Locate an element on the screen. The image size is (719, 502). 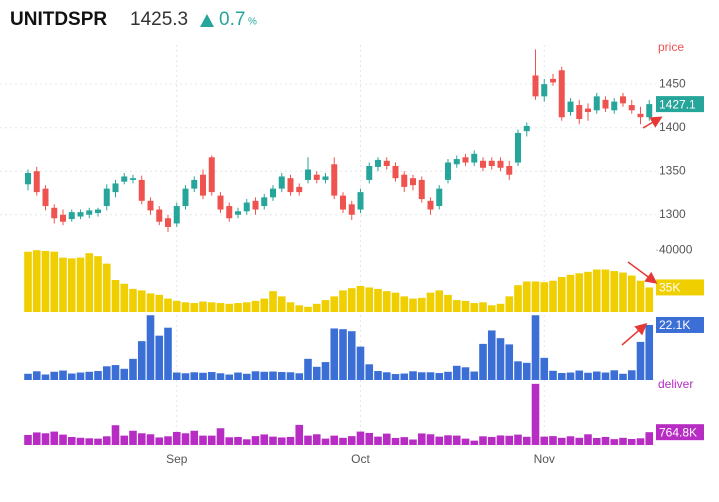
y-tick-label: 1450 is located at coordinates (672, 83).